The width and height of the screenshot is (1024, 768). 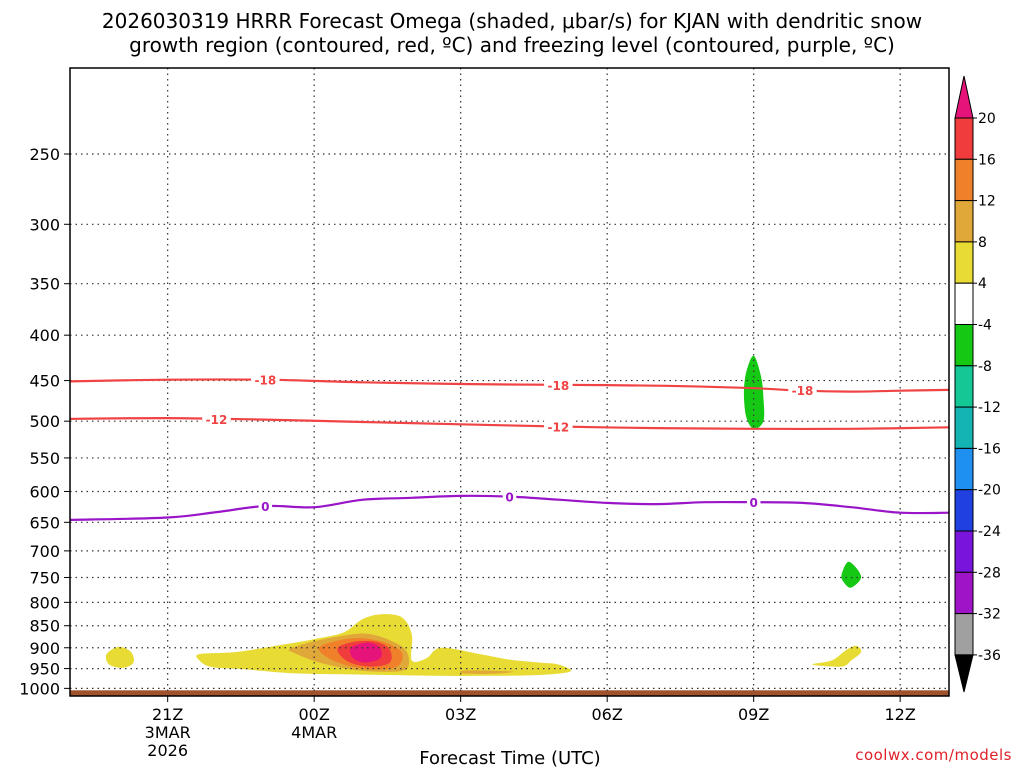 I want to click on y-tick-label-900: 900, so click(x=44, y=648).